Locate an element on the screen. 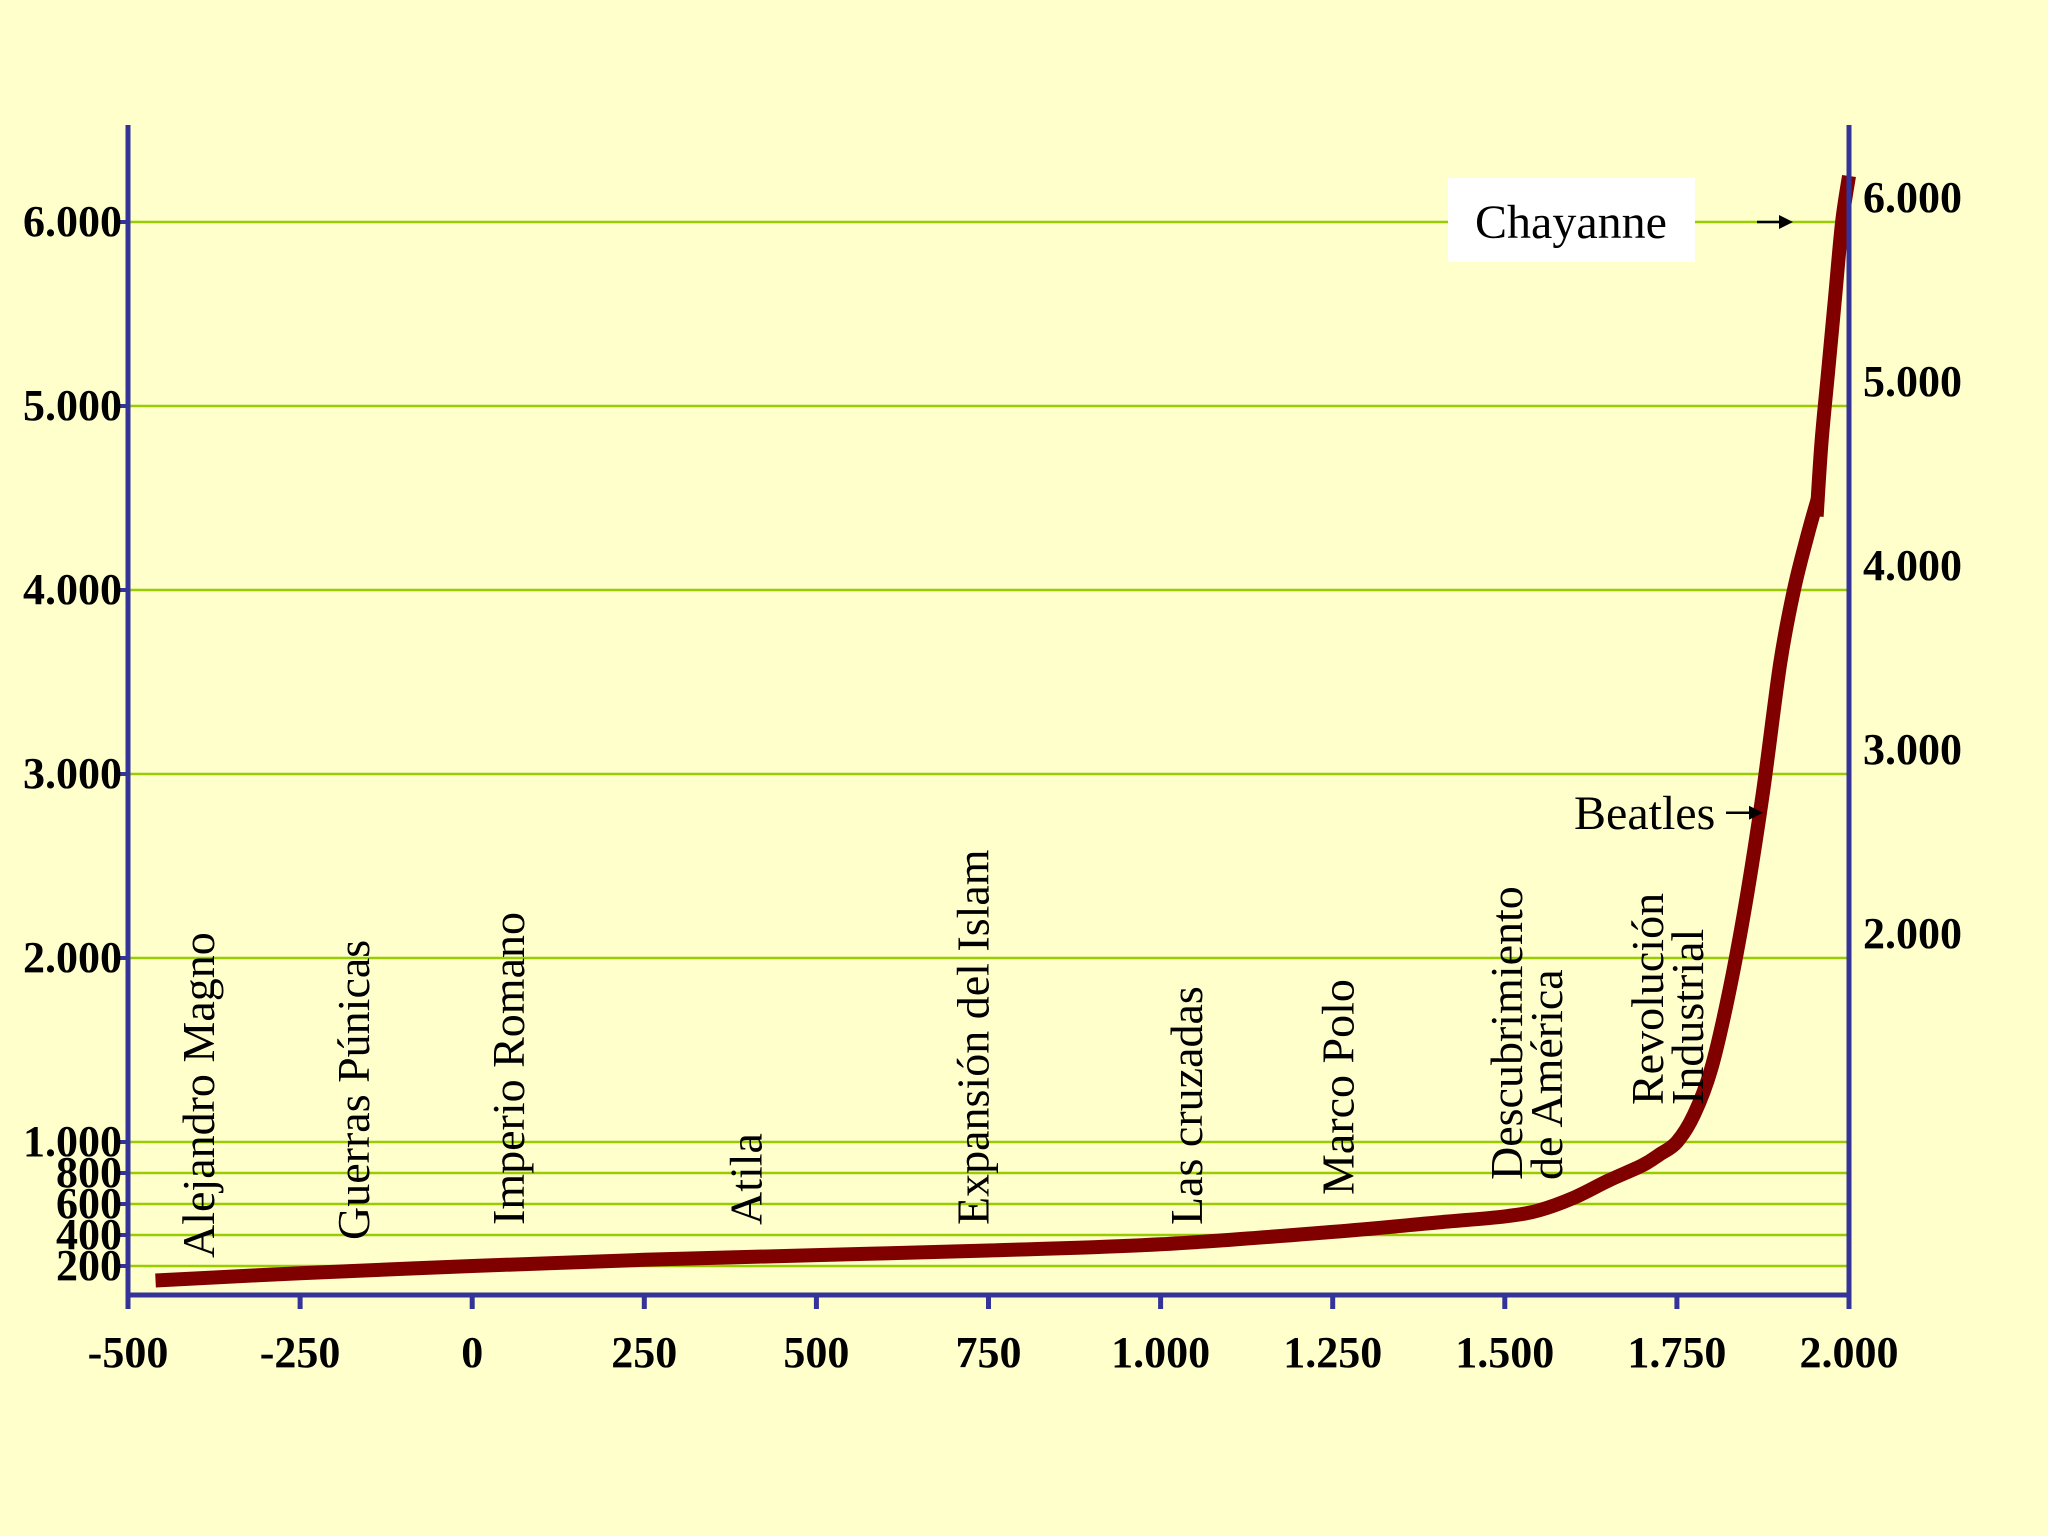 The height and width of the screenshot is (1536, 2048). y-right-tick-label: 6.000 is located at coordinates (1912, 197).